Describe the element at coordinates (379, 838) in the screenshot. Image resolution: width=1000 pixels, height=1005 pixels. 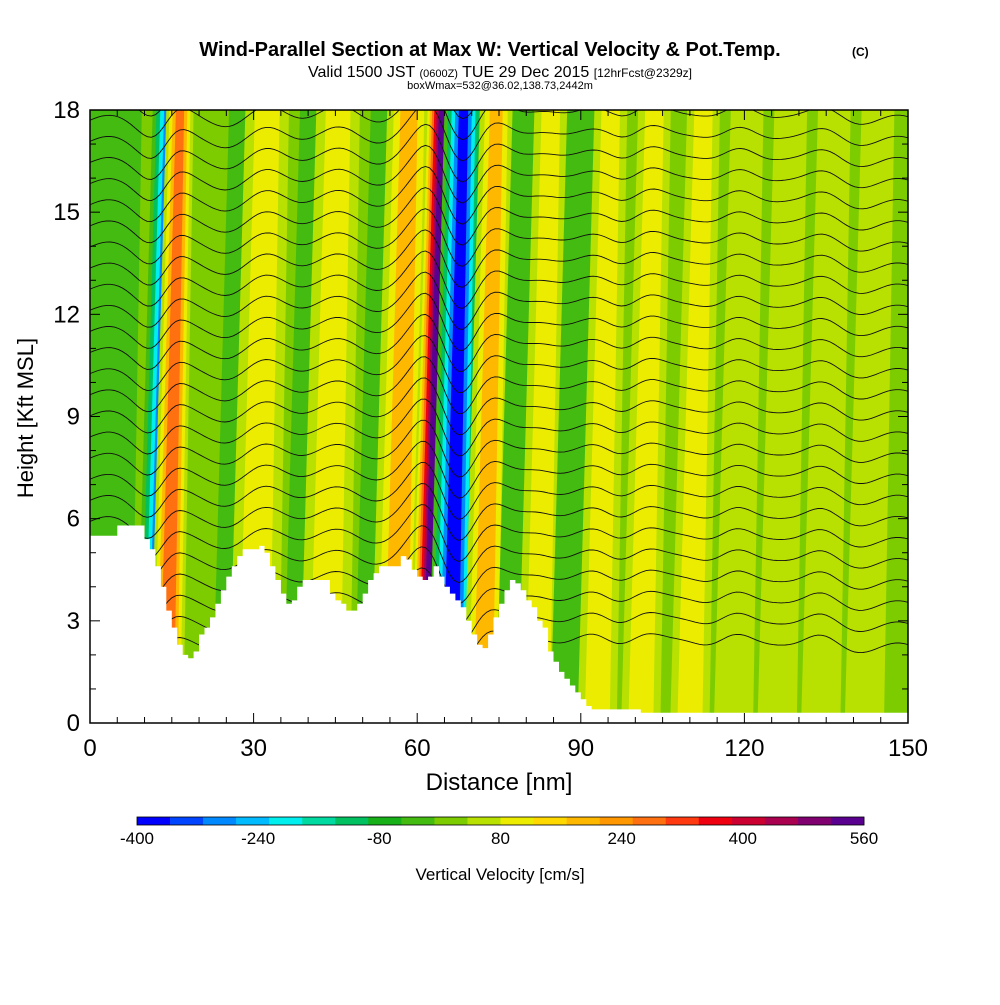
I see `colorbar-tick-label: -80` at that location.